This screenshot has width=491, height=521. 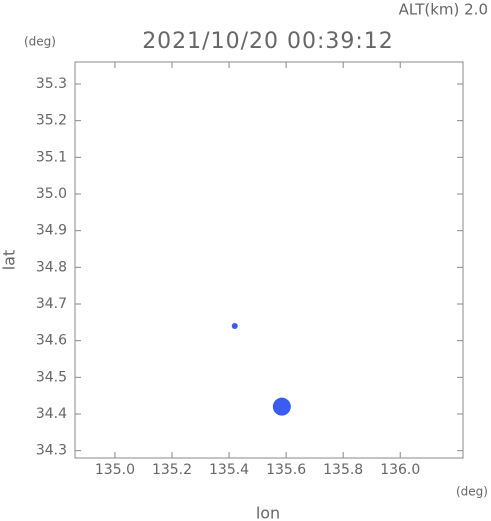 What do you see at coordinates (51, 157) in the screenshot?
I see `y-tick-label: 35.1` at bounding box center [51, 157].